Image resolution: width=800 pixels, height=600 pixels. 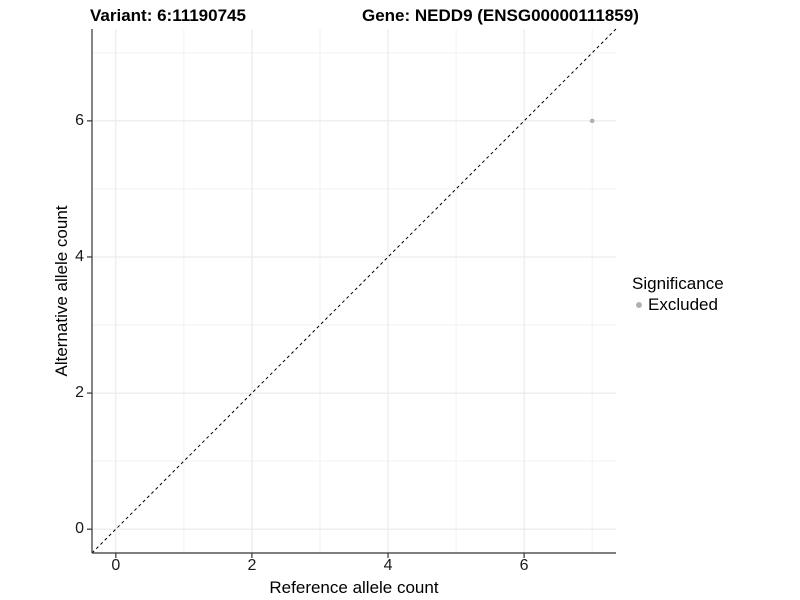 I want to click on legend-item: Excluded, so click(x=678, y=304).